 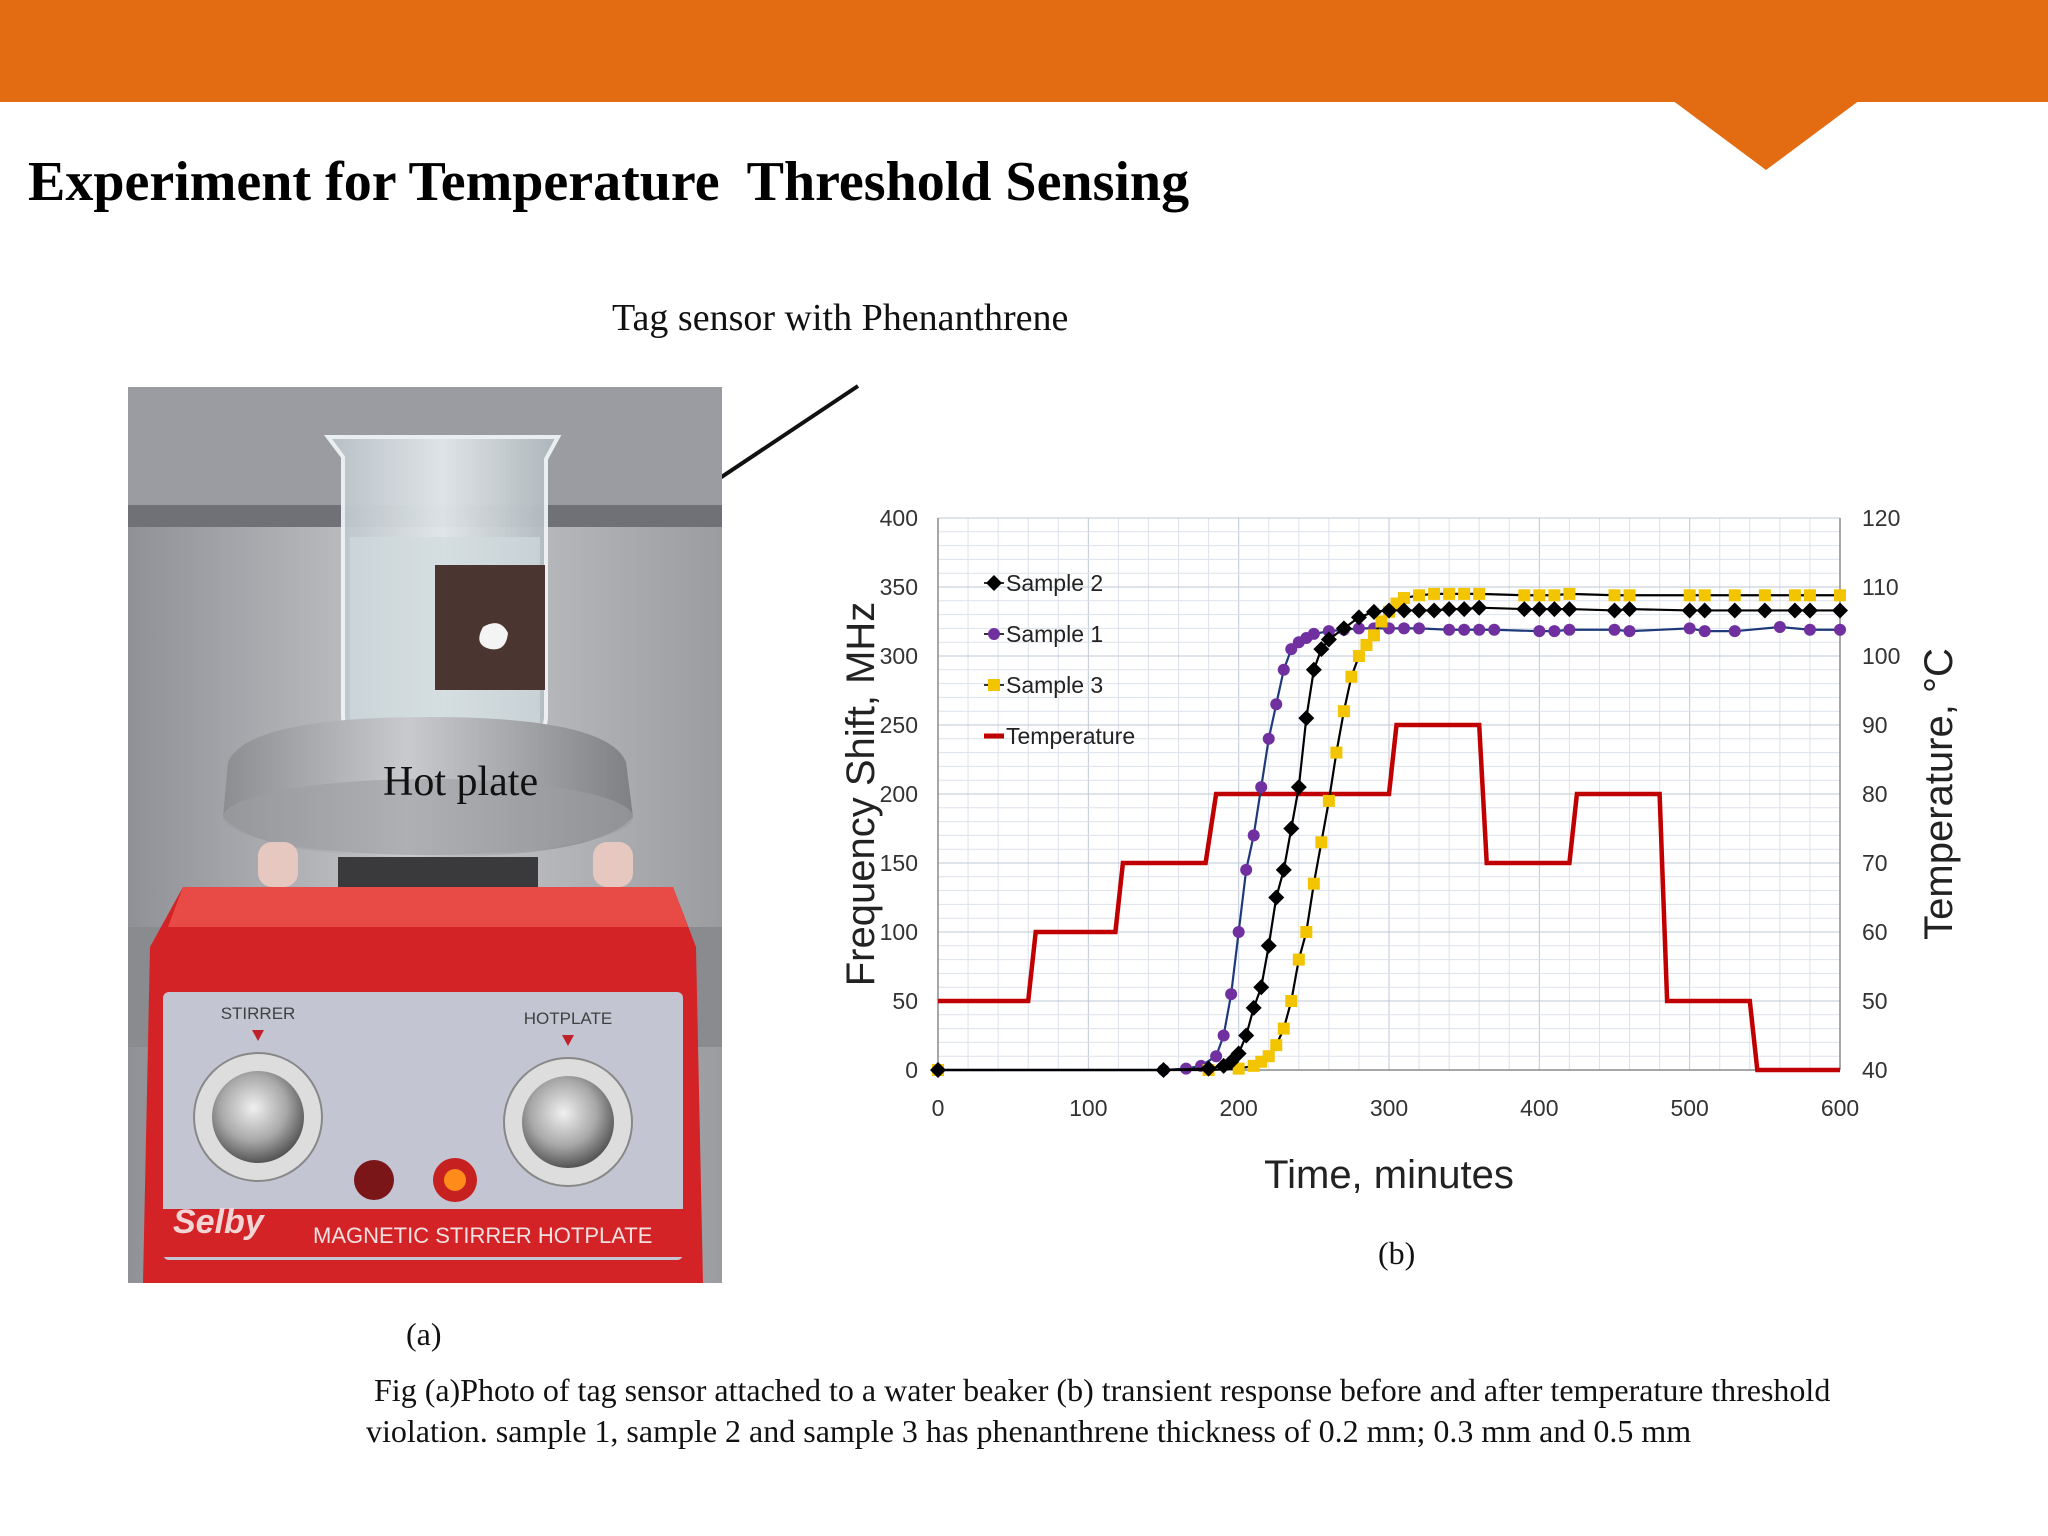 I want to click on legend-label: Sample 3, so click(x=1054, y=685).